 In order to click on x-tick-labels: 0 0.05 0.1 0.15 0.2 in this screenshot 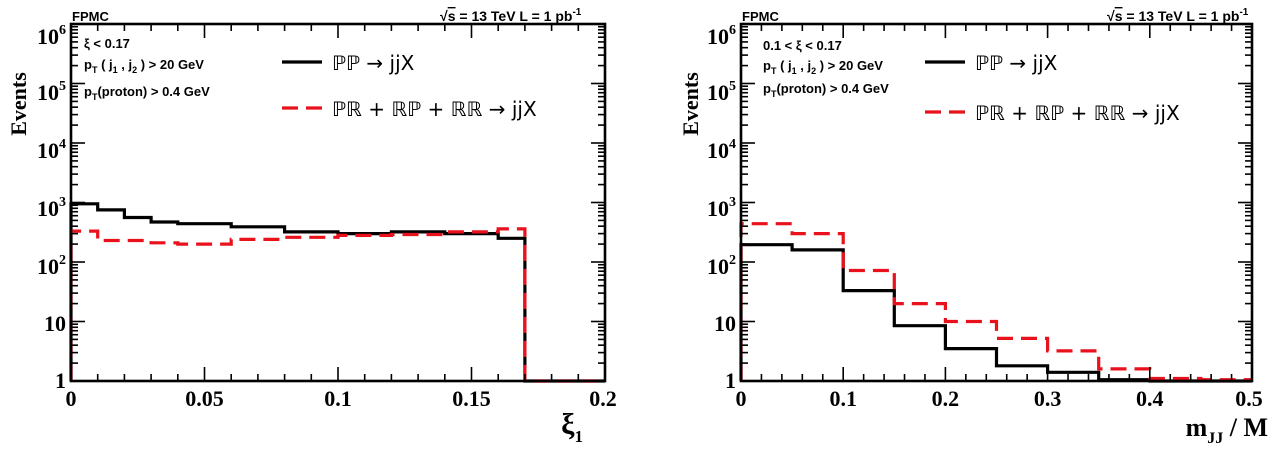, I will do `click(341, 398)`.